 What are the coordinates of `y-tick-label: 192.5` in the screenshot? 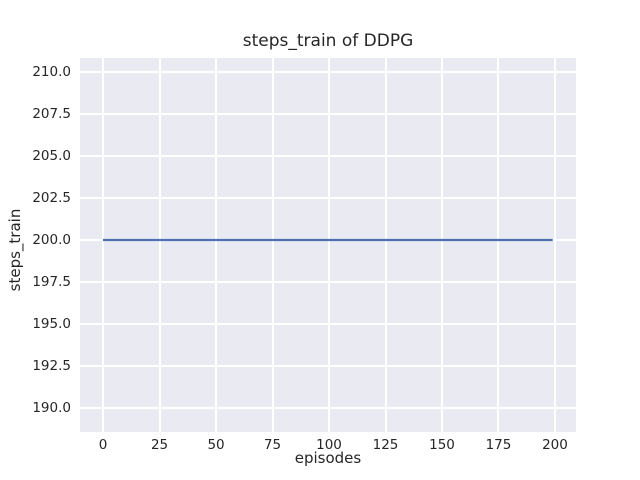 It's located at (51, 365).